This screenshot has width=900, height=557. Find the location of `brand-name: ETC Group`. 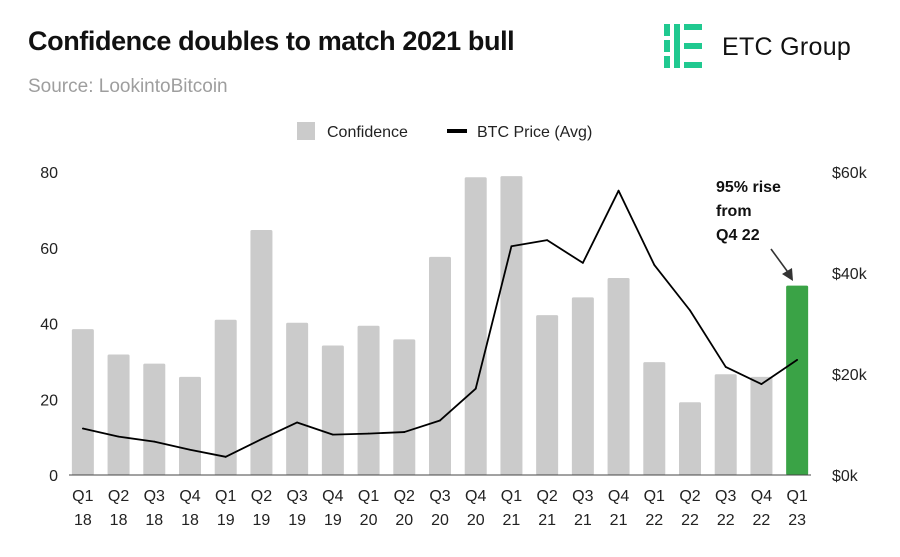

brand-name: ETC Group is located at coordinates (787, 47).